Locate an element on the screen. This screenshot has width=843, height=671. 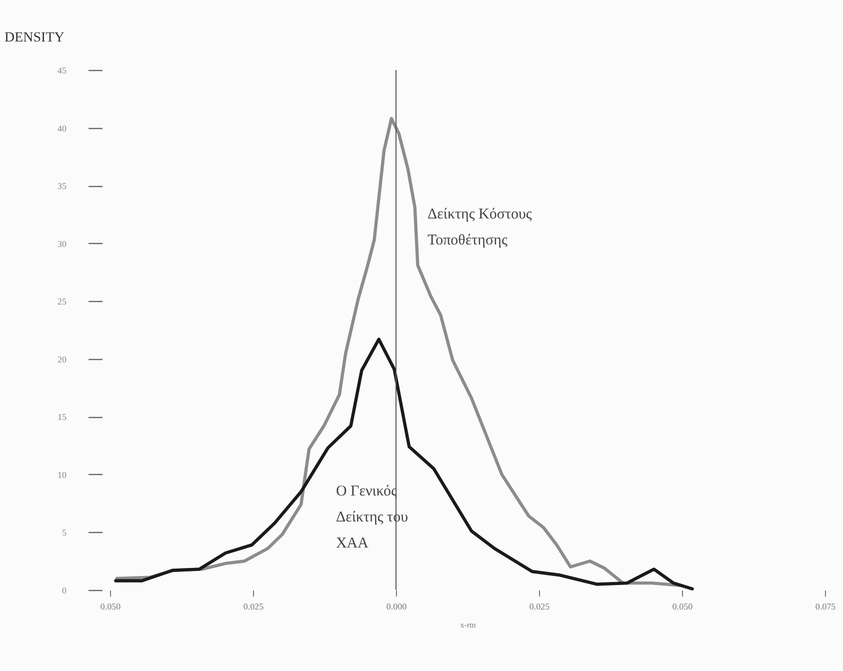
series-label: Δείκτης Κόστους Τοποθέτησης is located at coordinates (479, 227).